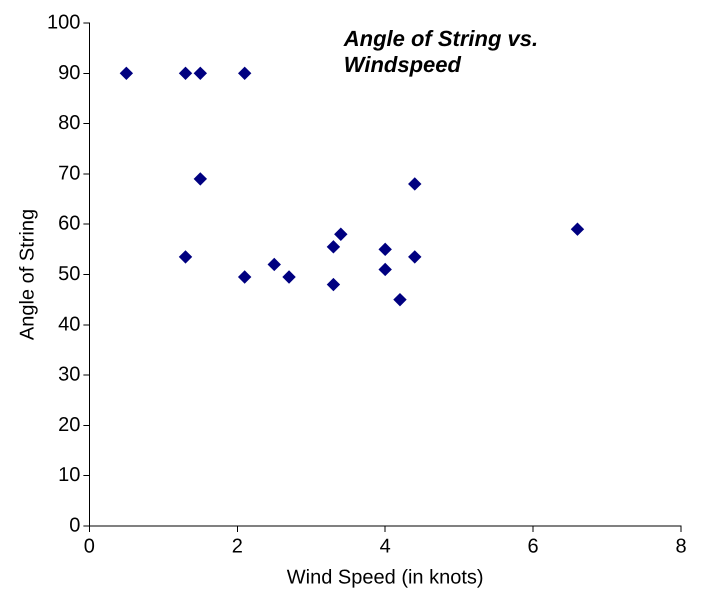  What do you see at coordinates (69, 324) in the screenshot?
I see `y-tick-label: 40` at bounding box center [69, 324].